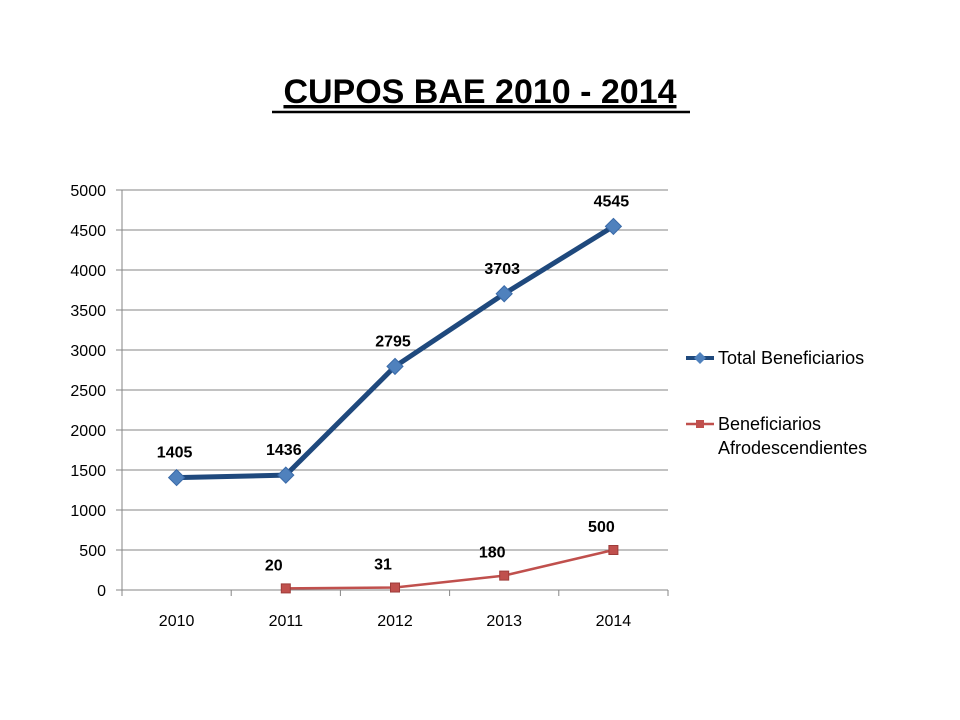  I want to click on data-label-beneficiarios-afrodescendientes: 31, so click(383, 565).